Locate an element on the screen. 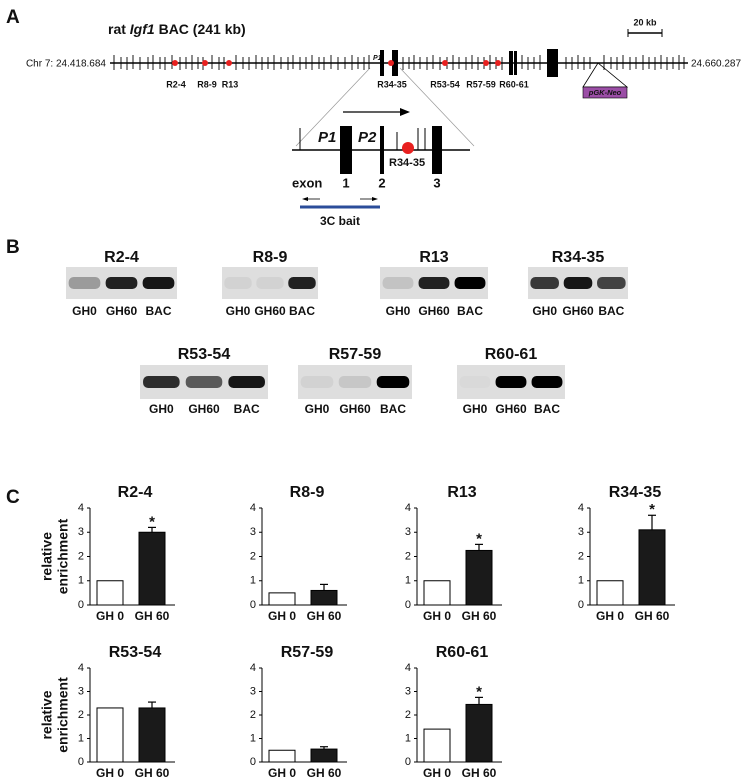 This screenshot has height=777, width=746. region-label: R34-35 is located at coordinates (407, 163).